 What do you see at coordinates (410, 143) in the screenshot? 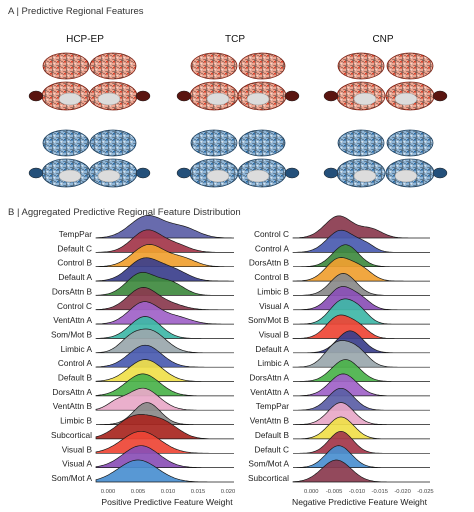
I see `brain-cnp-negative-lateral-right` at bounding box center [410, 143].